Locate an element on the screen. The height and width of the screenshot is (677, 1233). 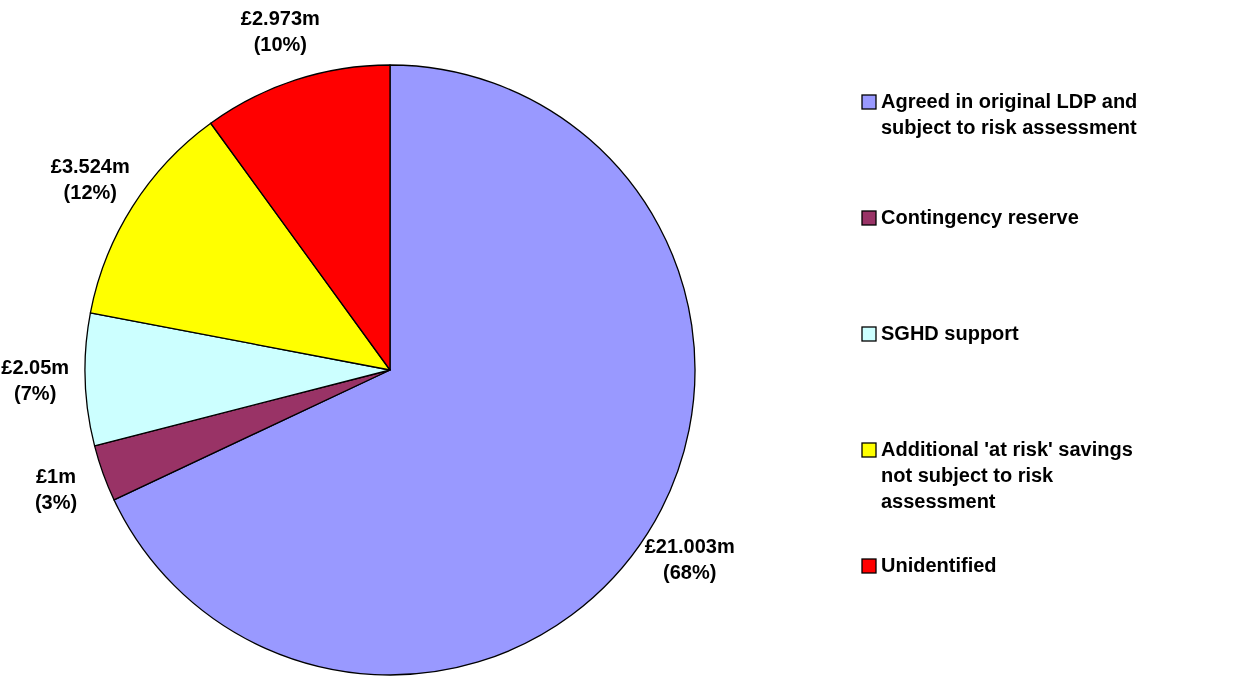
data-label: £21.003m (68%) is located at coordinates (689, 559).